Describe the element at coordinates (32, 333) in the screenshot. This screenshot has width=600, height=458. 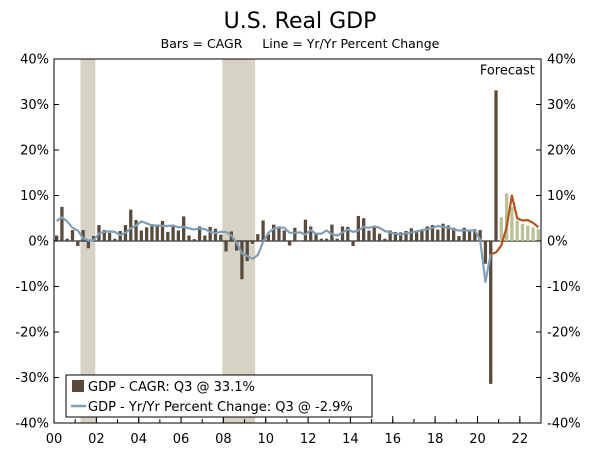
I see `ytick-left-label: -20%` at that location.